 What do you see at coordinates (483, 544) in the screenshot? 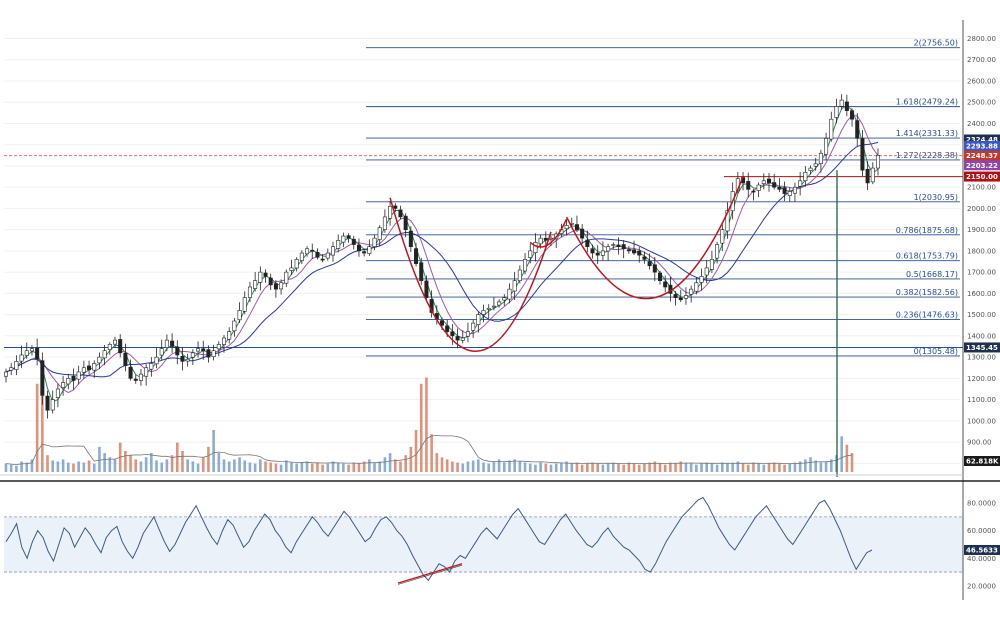
I see `rsi-band-fill` at bounding box center [483, 544].